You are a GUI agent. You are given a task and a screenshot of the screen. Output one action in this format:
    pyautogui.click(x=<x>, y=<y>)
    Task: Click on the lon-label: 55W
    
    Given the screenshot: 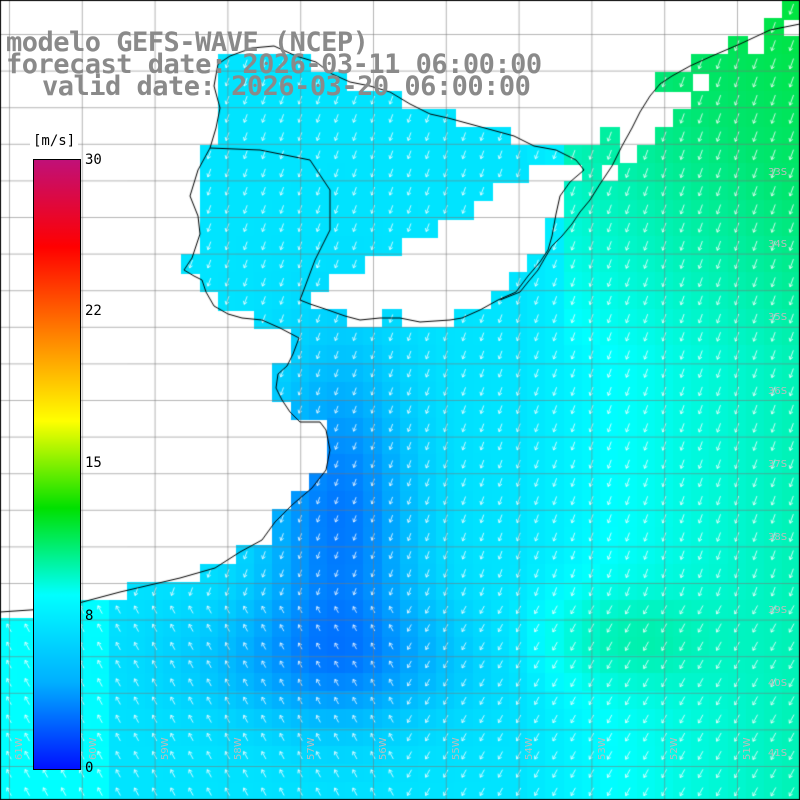 What is the action you would take?
    pyautogui.click(x=456, y=748)
    